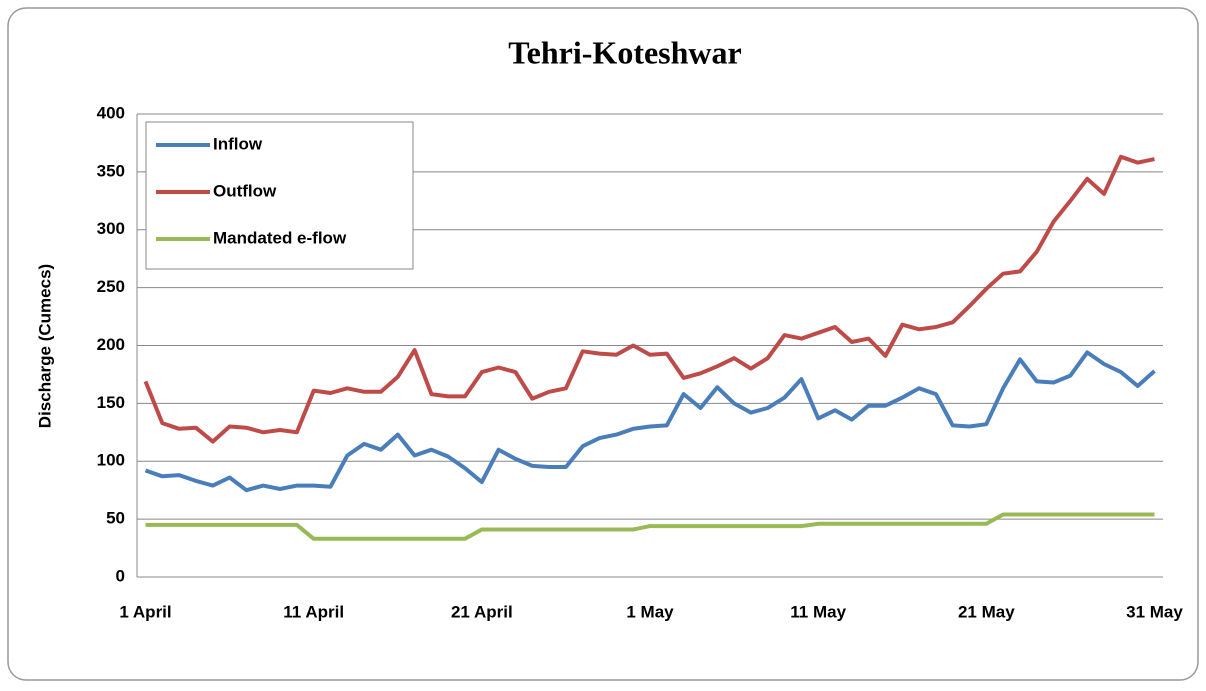 This screenshot has height=691, width=1206. What do you see at coordinates (280, 237) in the screenshot?
I see `legend-label: Mandated e-flow` at bounding box center [280, 237].